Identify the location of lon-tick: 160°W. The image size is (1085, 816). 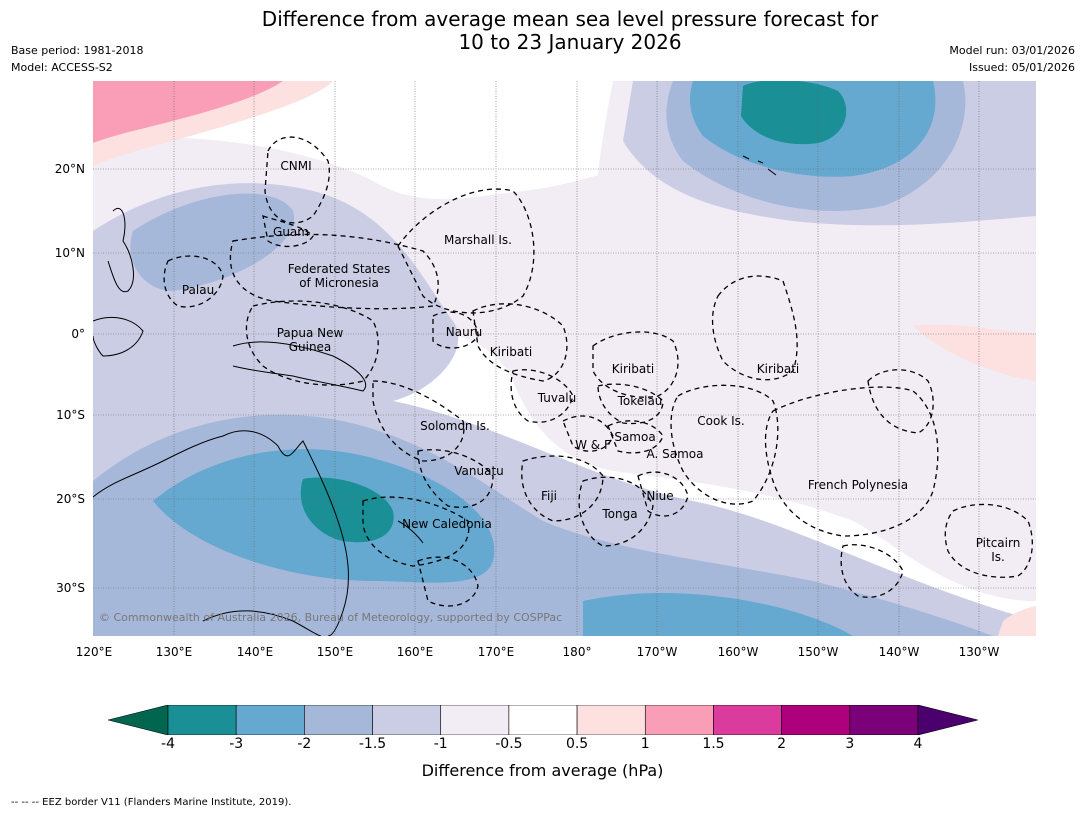
(738, 652).